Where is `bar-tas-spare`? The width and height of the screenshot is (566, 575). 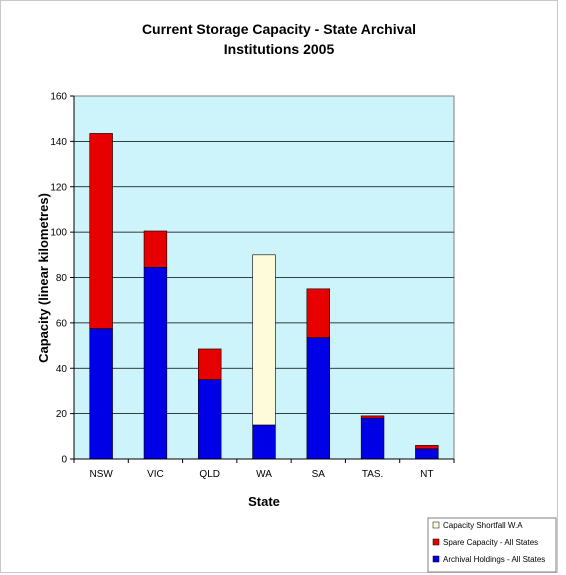 bar-tas-spare is located at coordinates (372, 417).